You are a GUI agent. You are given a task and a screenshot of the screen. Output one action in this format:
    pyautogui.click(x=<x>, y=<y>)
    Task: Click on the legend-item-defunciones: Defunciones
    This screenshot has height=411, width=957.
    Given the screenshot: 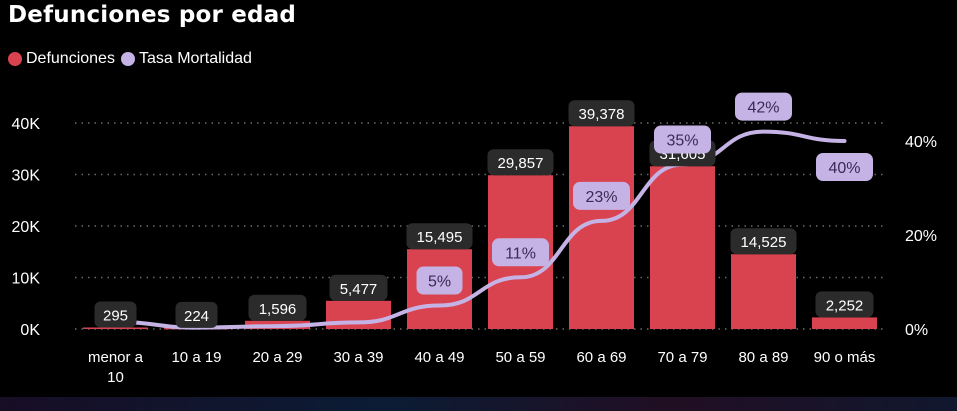 What is the action you would take?
    pyautogui.click(x=61, y=59)
    